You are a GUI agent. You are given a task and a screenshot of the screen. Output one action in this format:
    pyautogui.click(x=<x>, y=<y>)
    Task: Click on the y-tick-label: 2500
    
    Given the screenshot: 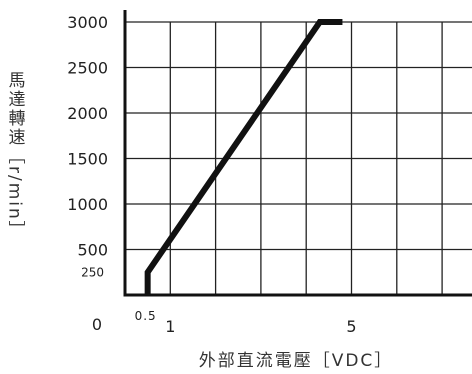 What is the action you would take?
    pyautogui.click(x=87, y=68)
    